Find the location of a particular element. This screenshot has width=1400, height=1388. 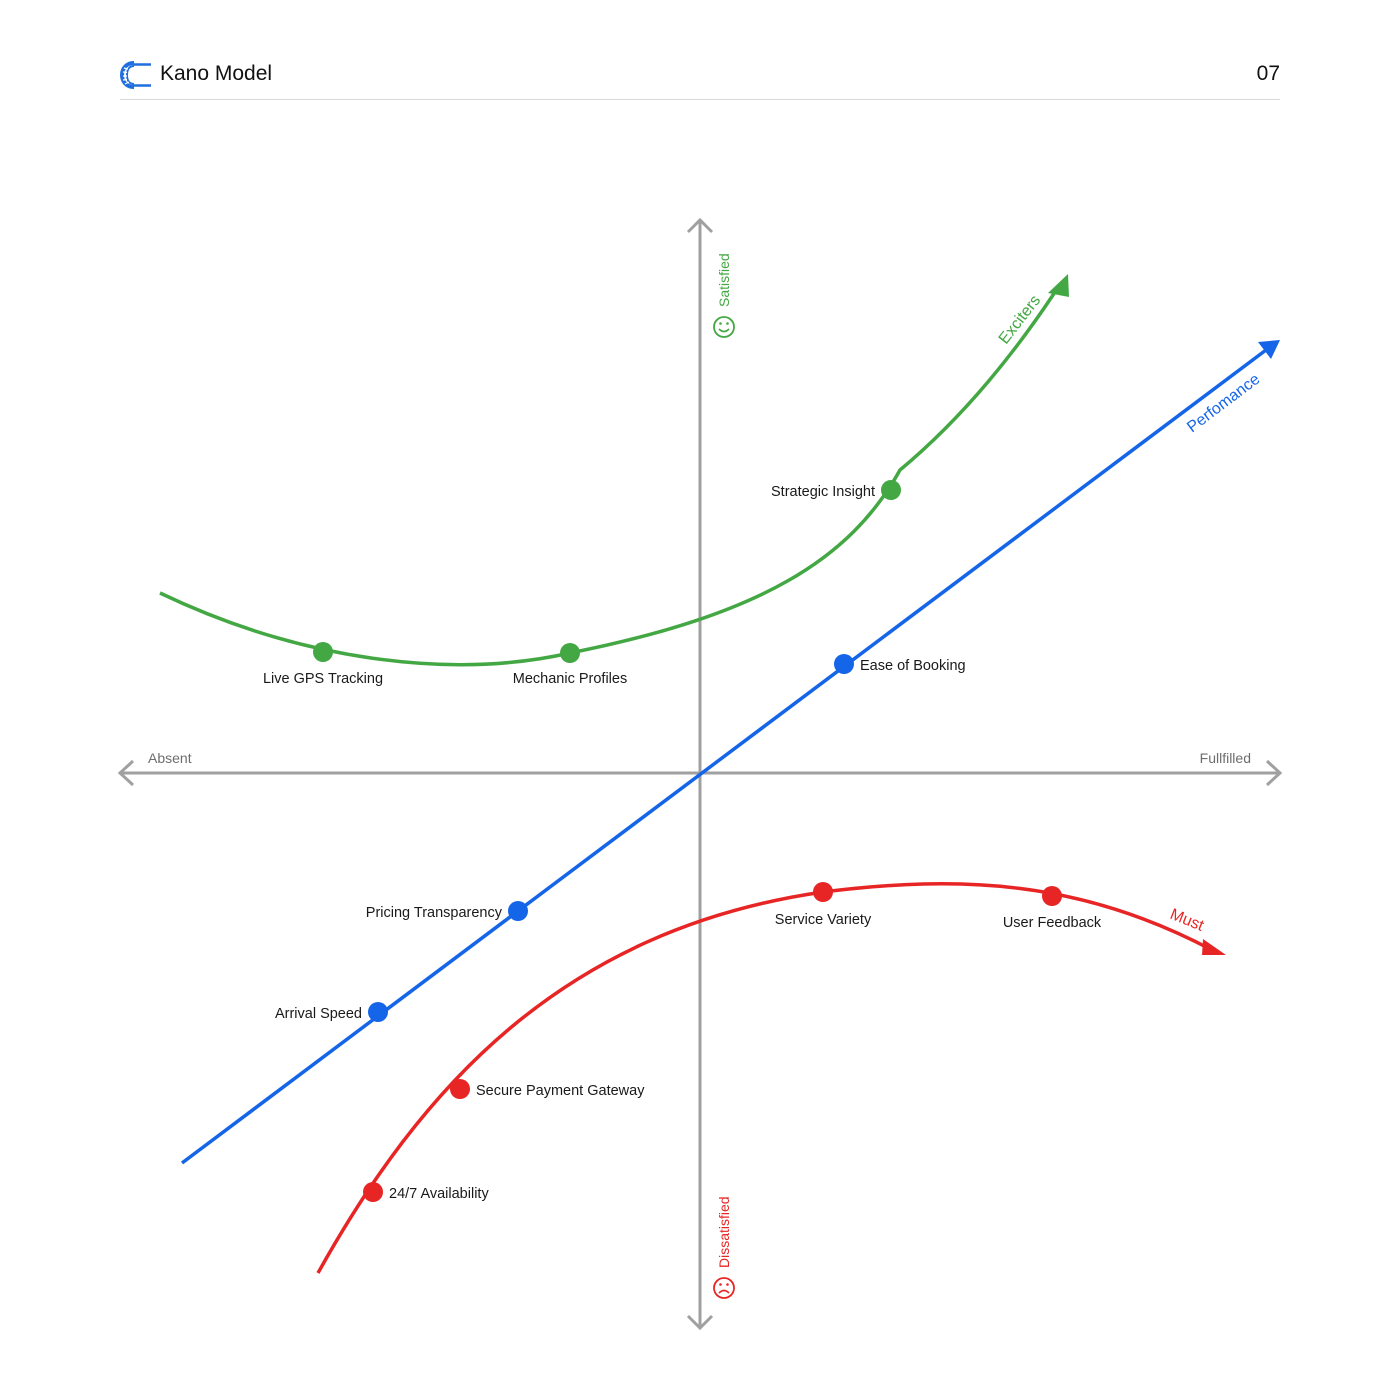

feature-label: Arrival Speed is located at coordinates (318, 1014).